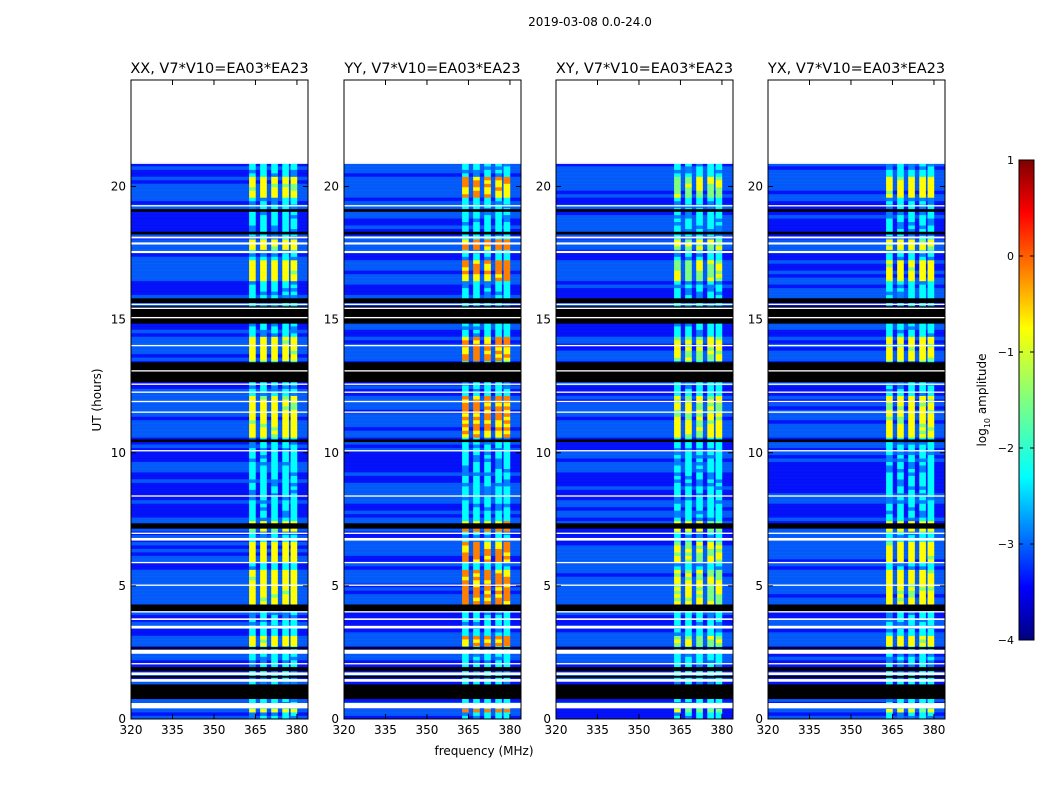 The image size is (1050, 800). I want to click on heatmap-cells, so click(856, 440).